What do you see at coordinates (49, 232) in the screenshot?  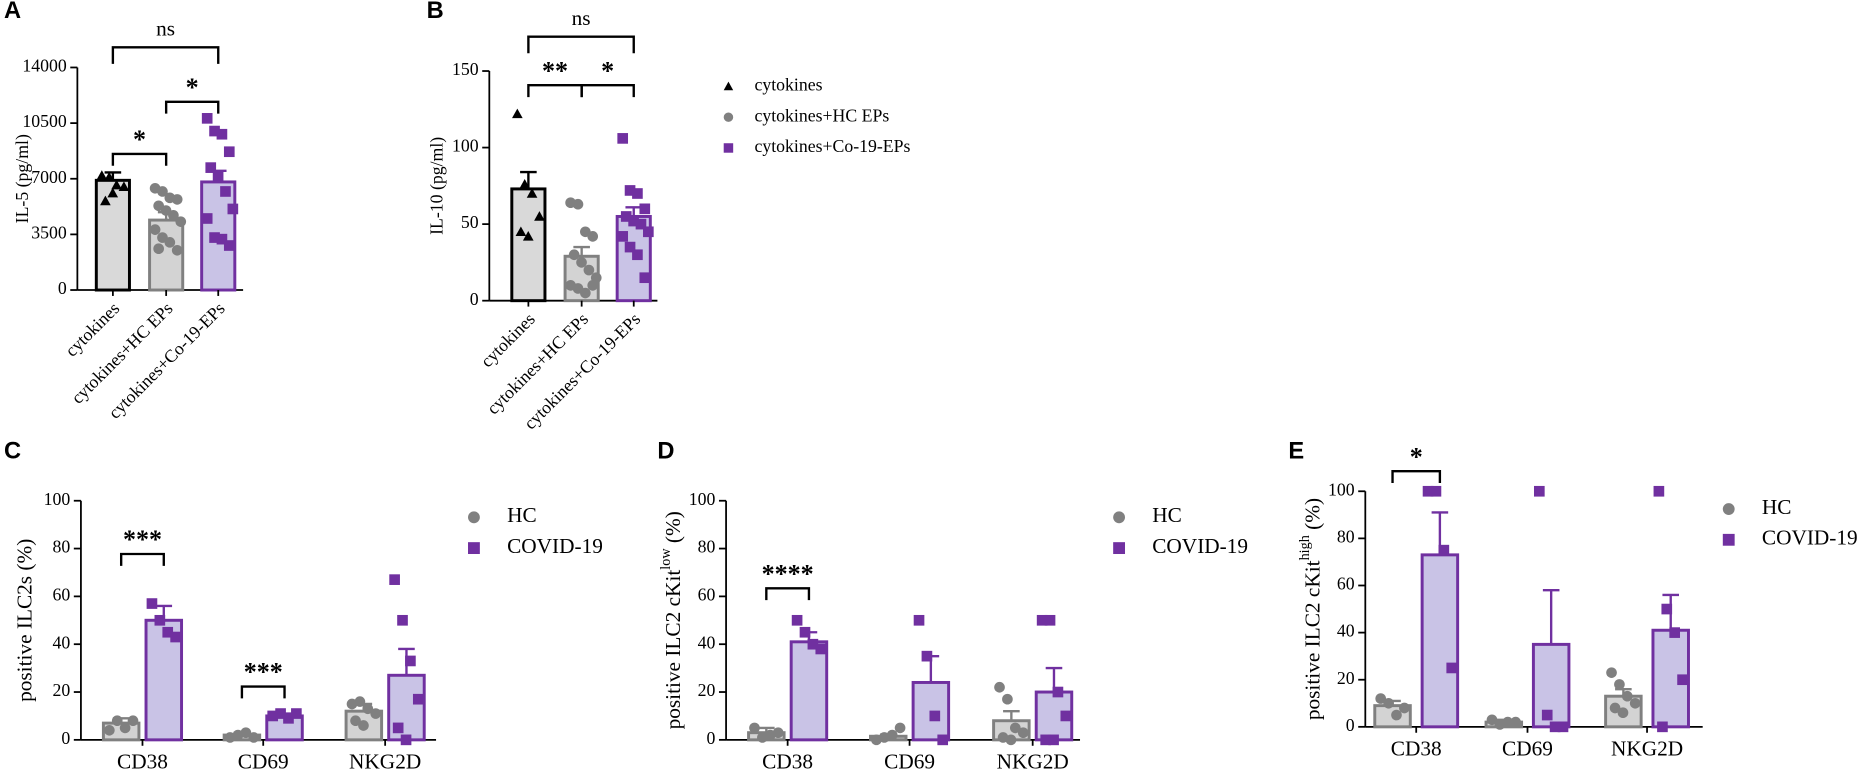 I see `y-tick-label: 3500` at bounding box center [49, 232].